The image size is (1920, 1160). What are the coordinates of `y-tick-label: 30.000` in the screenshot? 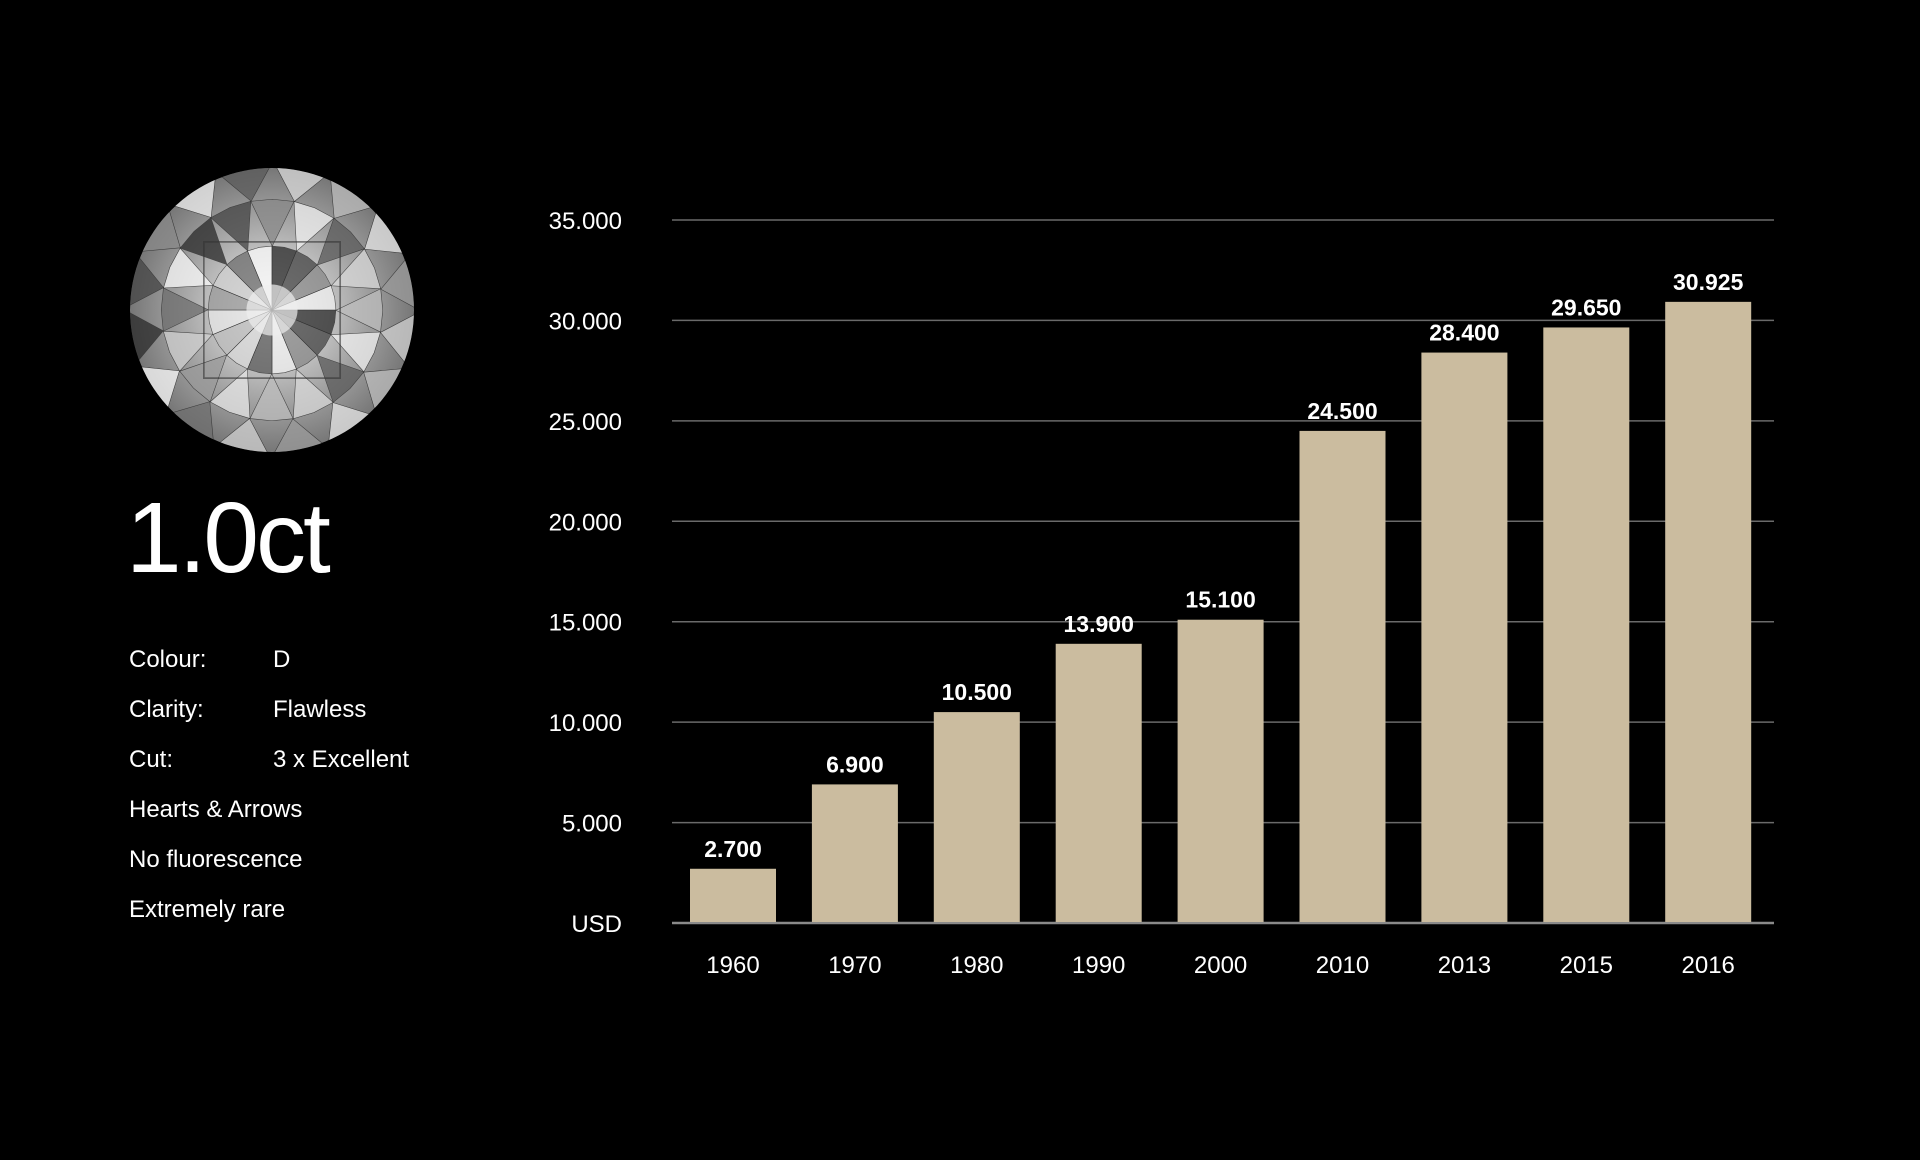 It's located at (585, 321).